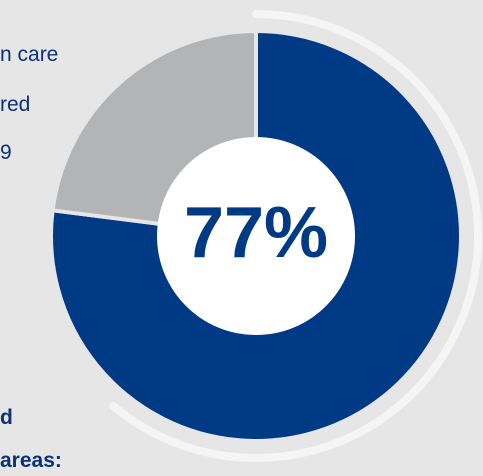 The width and height of the screenshot is (483, 476). I want to click on side-text-line-5: areas:, so click(31, 460).